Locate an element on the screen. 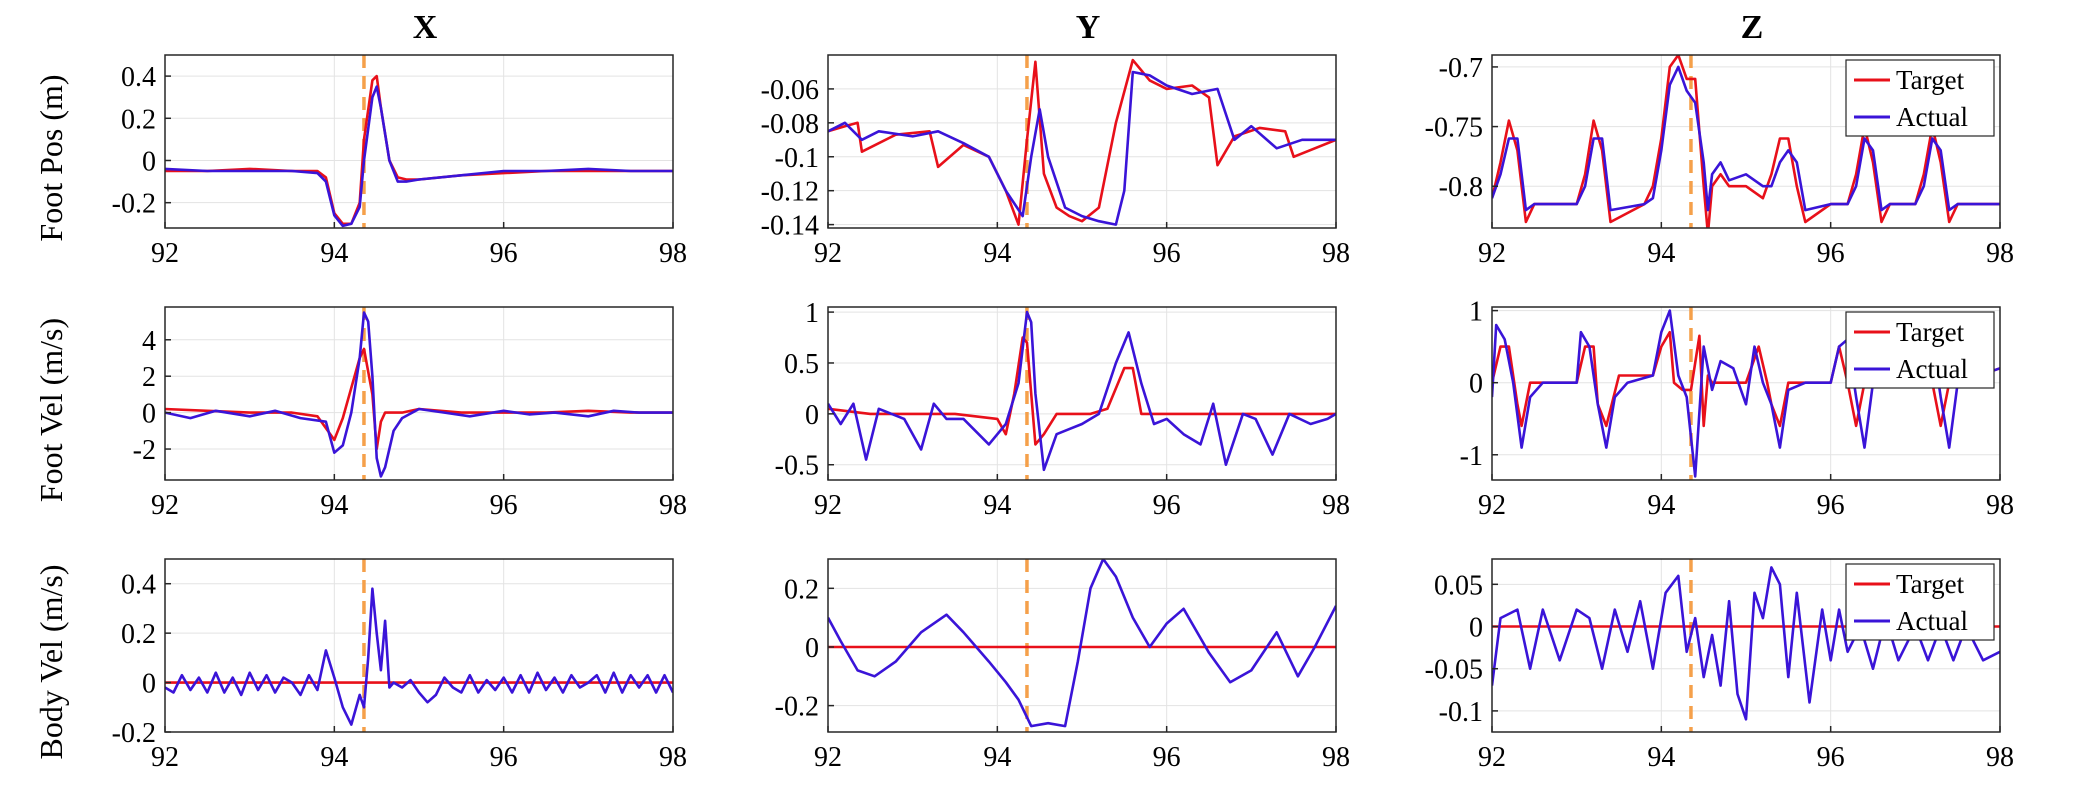  series-line-target is located at coordinates (419, 150).